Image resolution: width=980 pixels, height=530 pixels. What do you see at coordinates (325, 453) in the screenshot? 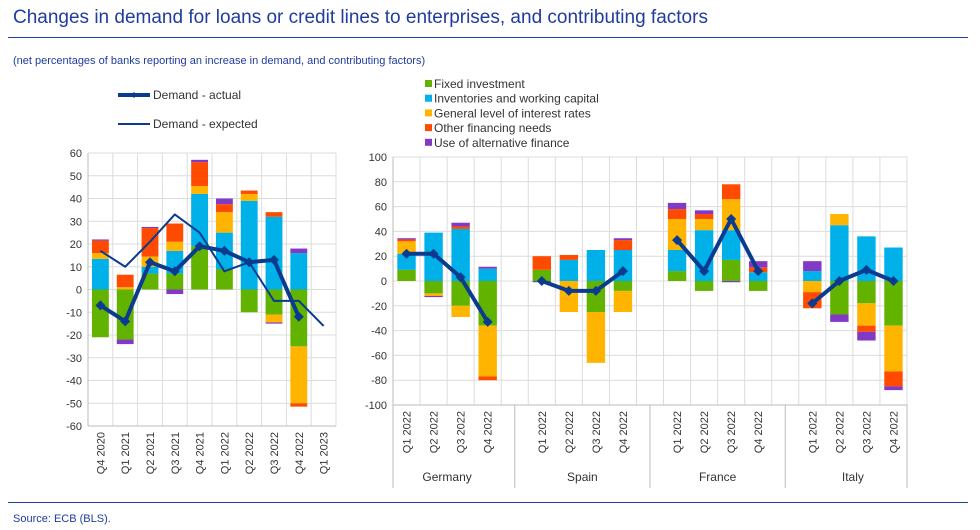
I see `x-tick-label: Q1 2023` at bounding box center [325, 453].